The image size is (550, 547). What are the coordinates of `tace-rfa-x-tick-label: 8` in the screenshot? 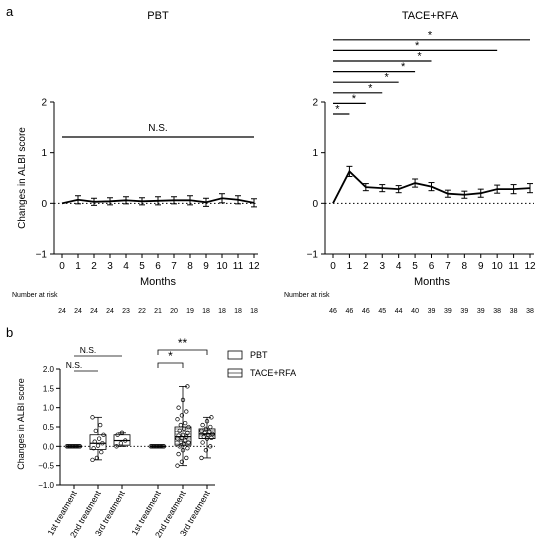 It's located at (465, 266).